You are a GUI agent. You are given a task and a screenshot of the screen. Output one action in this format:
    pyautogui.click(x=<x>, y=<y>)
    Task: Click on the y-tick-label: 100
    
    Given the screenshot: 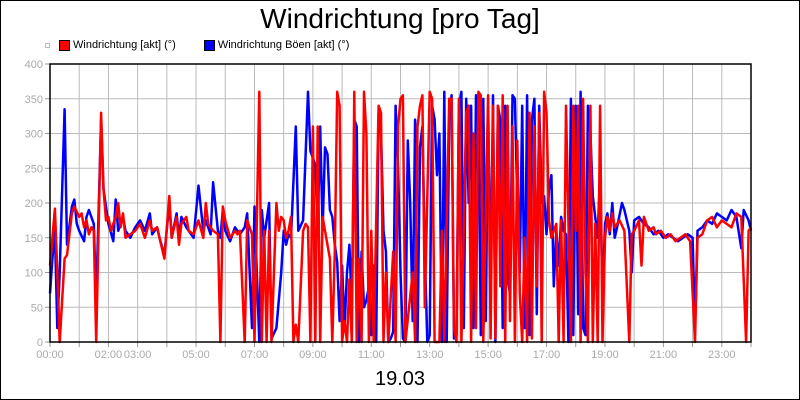 What is the action you would take?
    pyautogui.click(x=34, y=274)
    